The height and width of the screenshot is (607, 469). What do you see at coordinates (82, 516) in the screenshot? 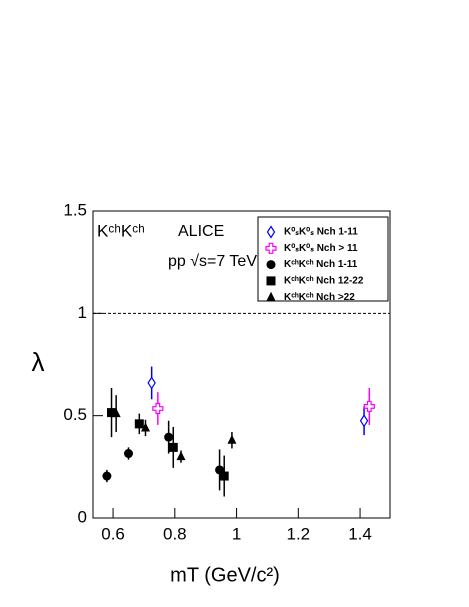
I see `y-tick-label: 0` at bounding box center [82, 516].